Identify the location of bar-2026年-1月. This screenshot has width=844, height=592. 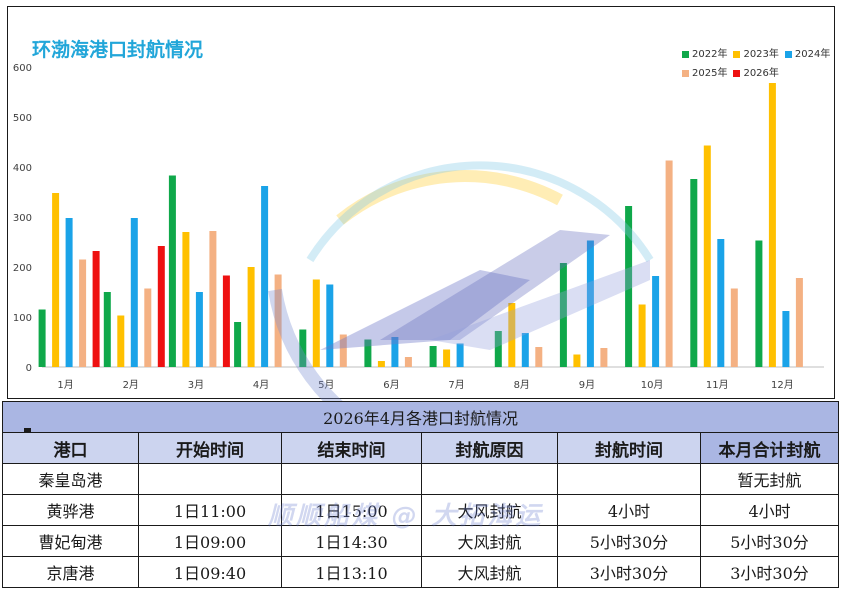
(96, 309).